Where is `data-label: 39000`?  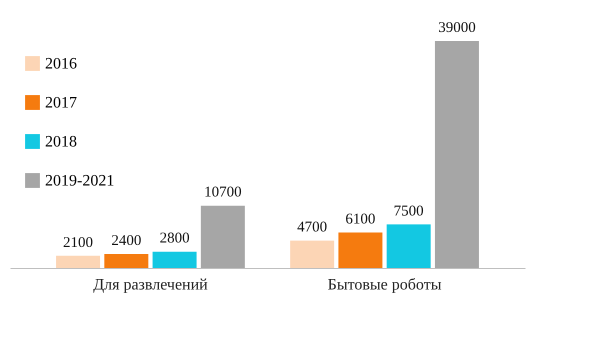
data-label: 39000 is located at coordinates (457, 28).